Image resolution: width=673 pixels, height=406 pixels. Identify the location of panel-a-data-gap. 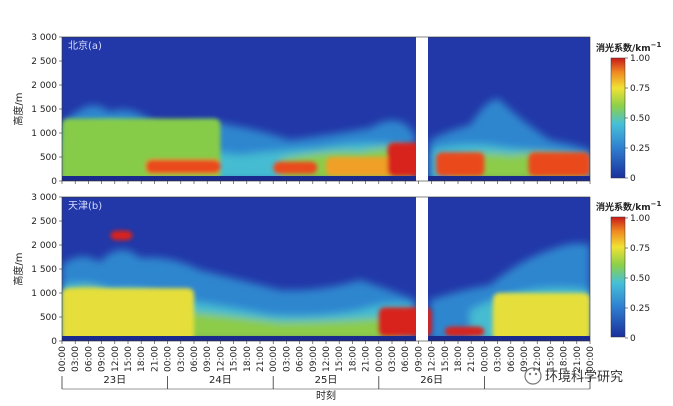
(422, 110).